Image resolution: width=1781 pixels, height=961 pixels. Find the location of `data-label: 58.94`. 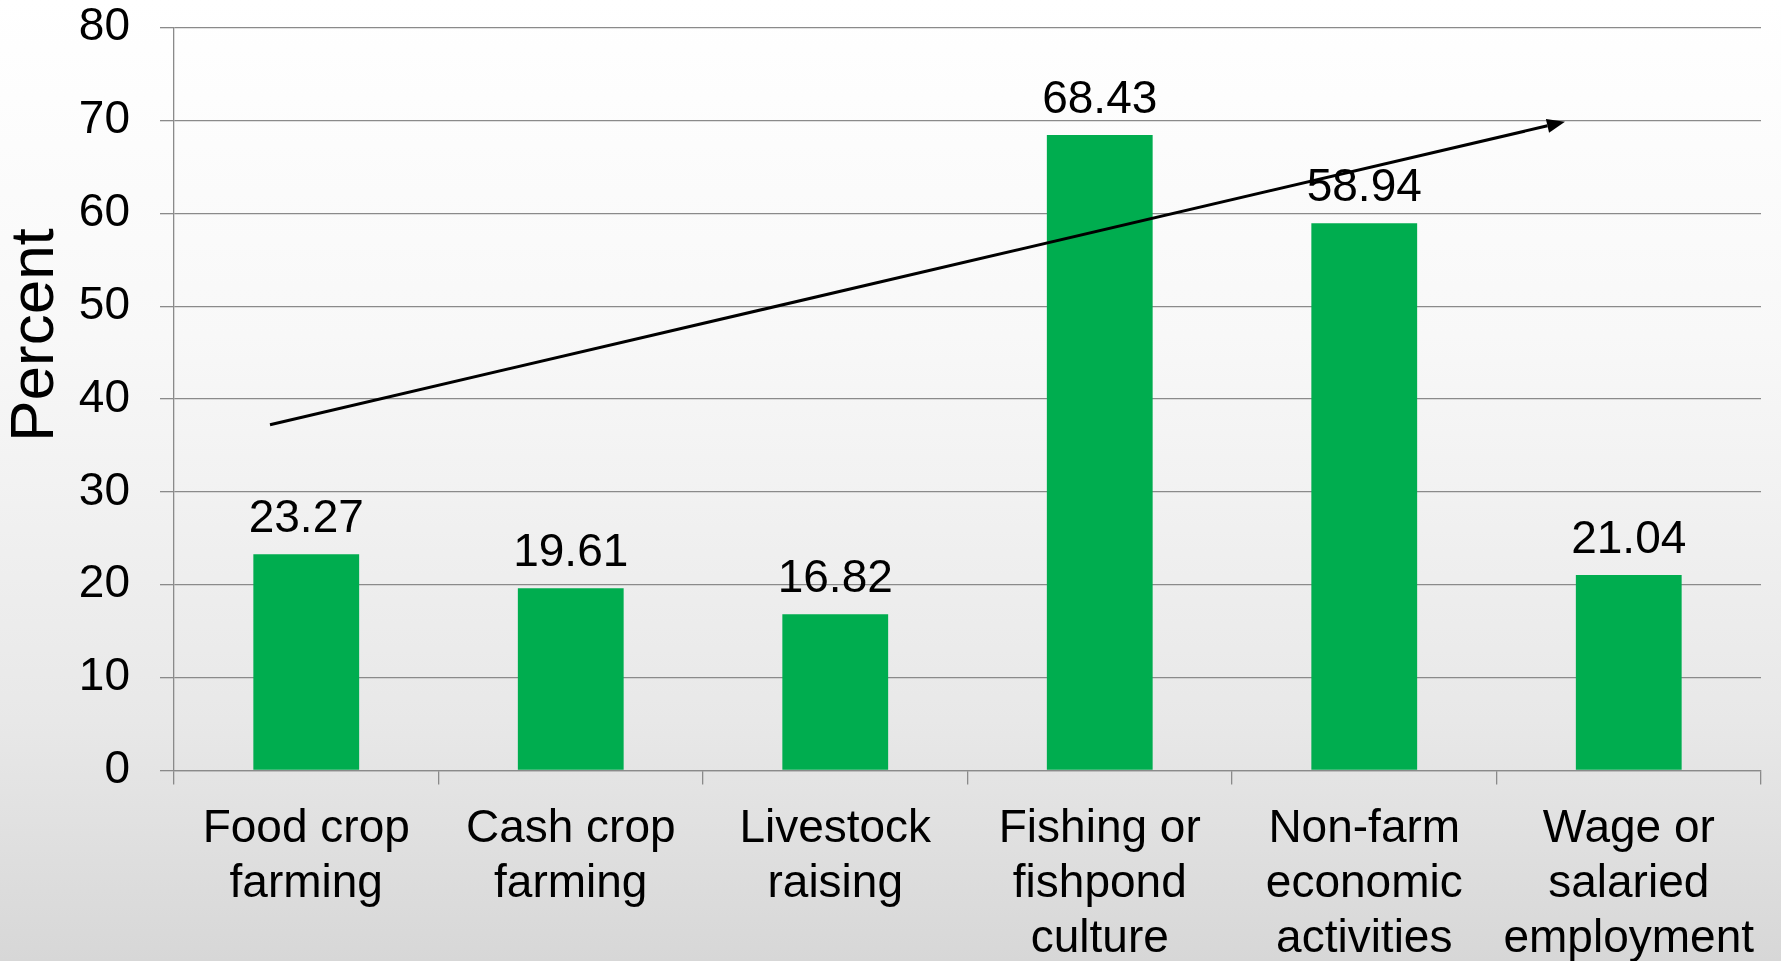

data-label: 58.94 is located at coordinates (1364, 185).